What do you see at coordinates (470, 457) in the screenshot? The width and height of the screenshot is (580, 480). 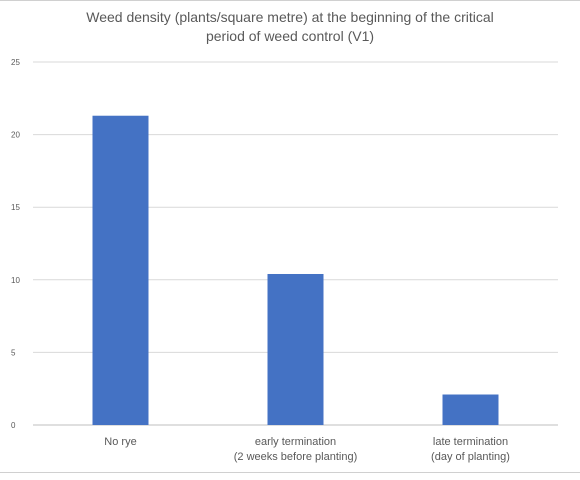 I see `x-category-label: (day of planting)` at bounding box center [470, 457].